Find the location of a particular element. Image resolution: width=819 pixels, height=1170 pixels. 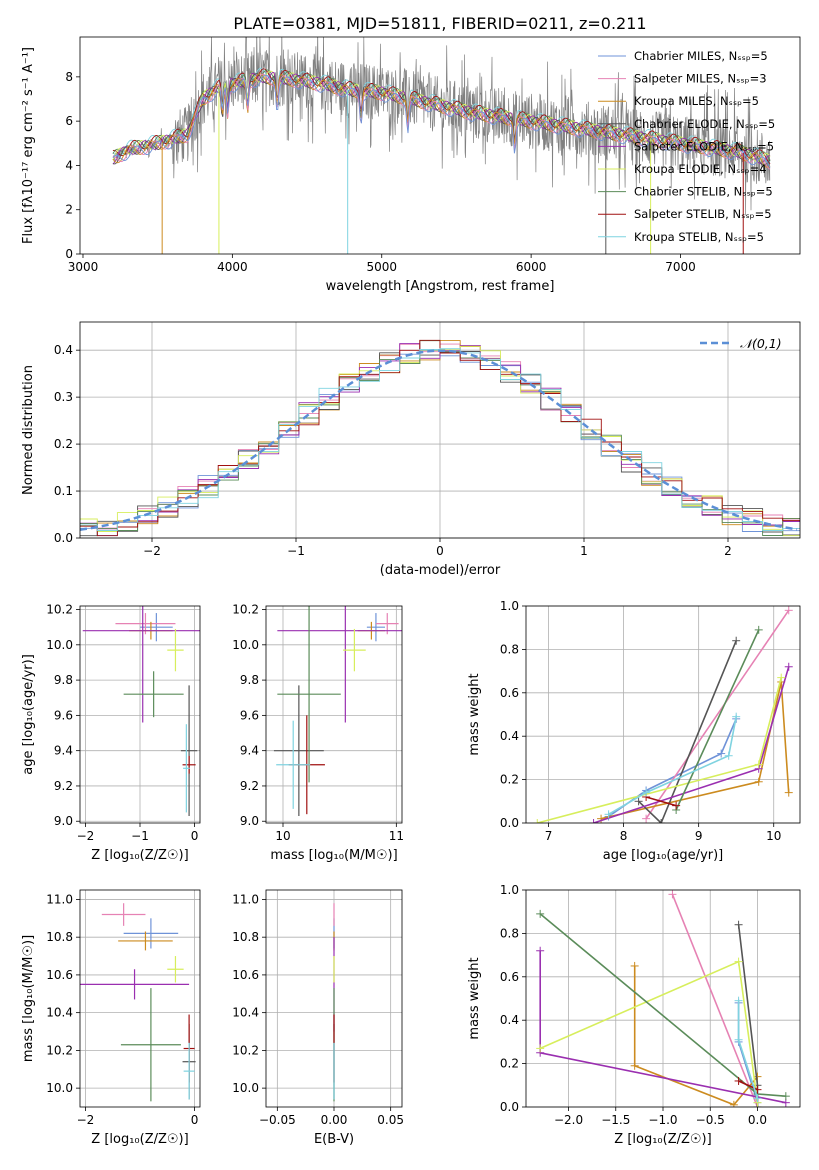

x-tick-label: 7000 is located at coordinates (680, 267).